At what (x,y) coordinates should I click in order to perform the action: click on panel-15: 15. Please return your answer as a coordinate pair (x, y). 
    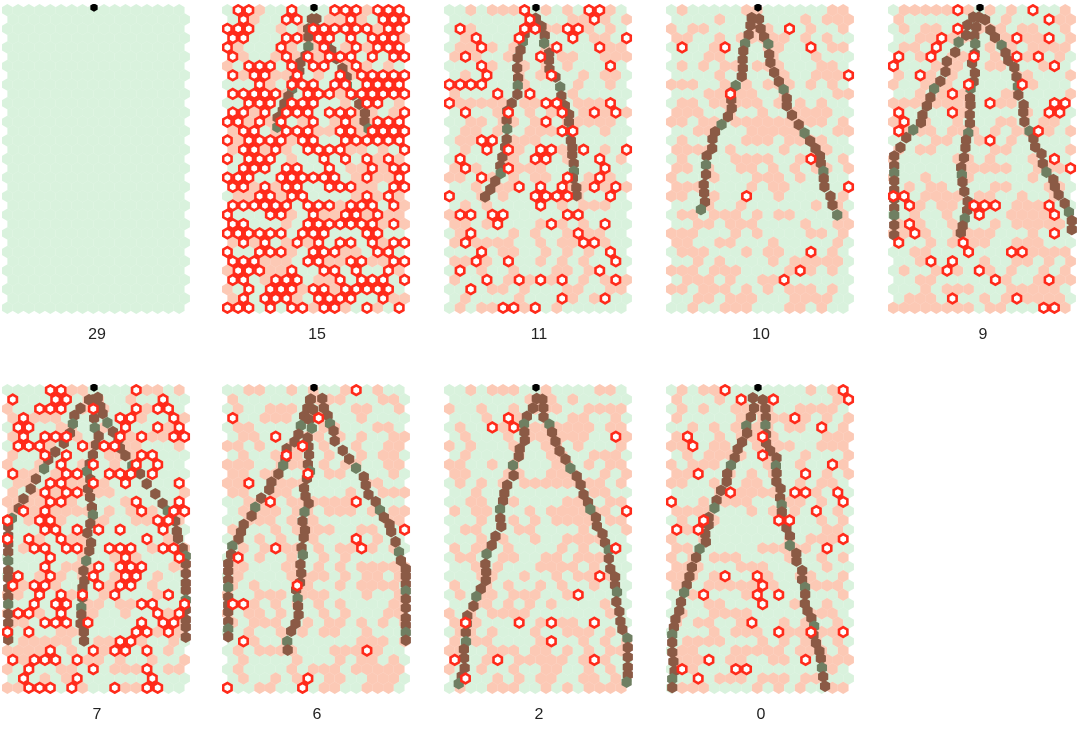
    Looking at the image, I should click on (317, 179).